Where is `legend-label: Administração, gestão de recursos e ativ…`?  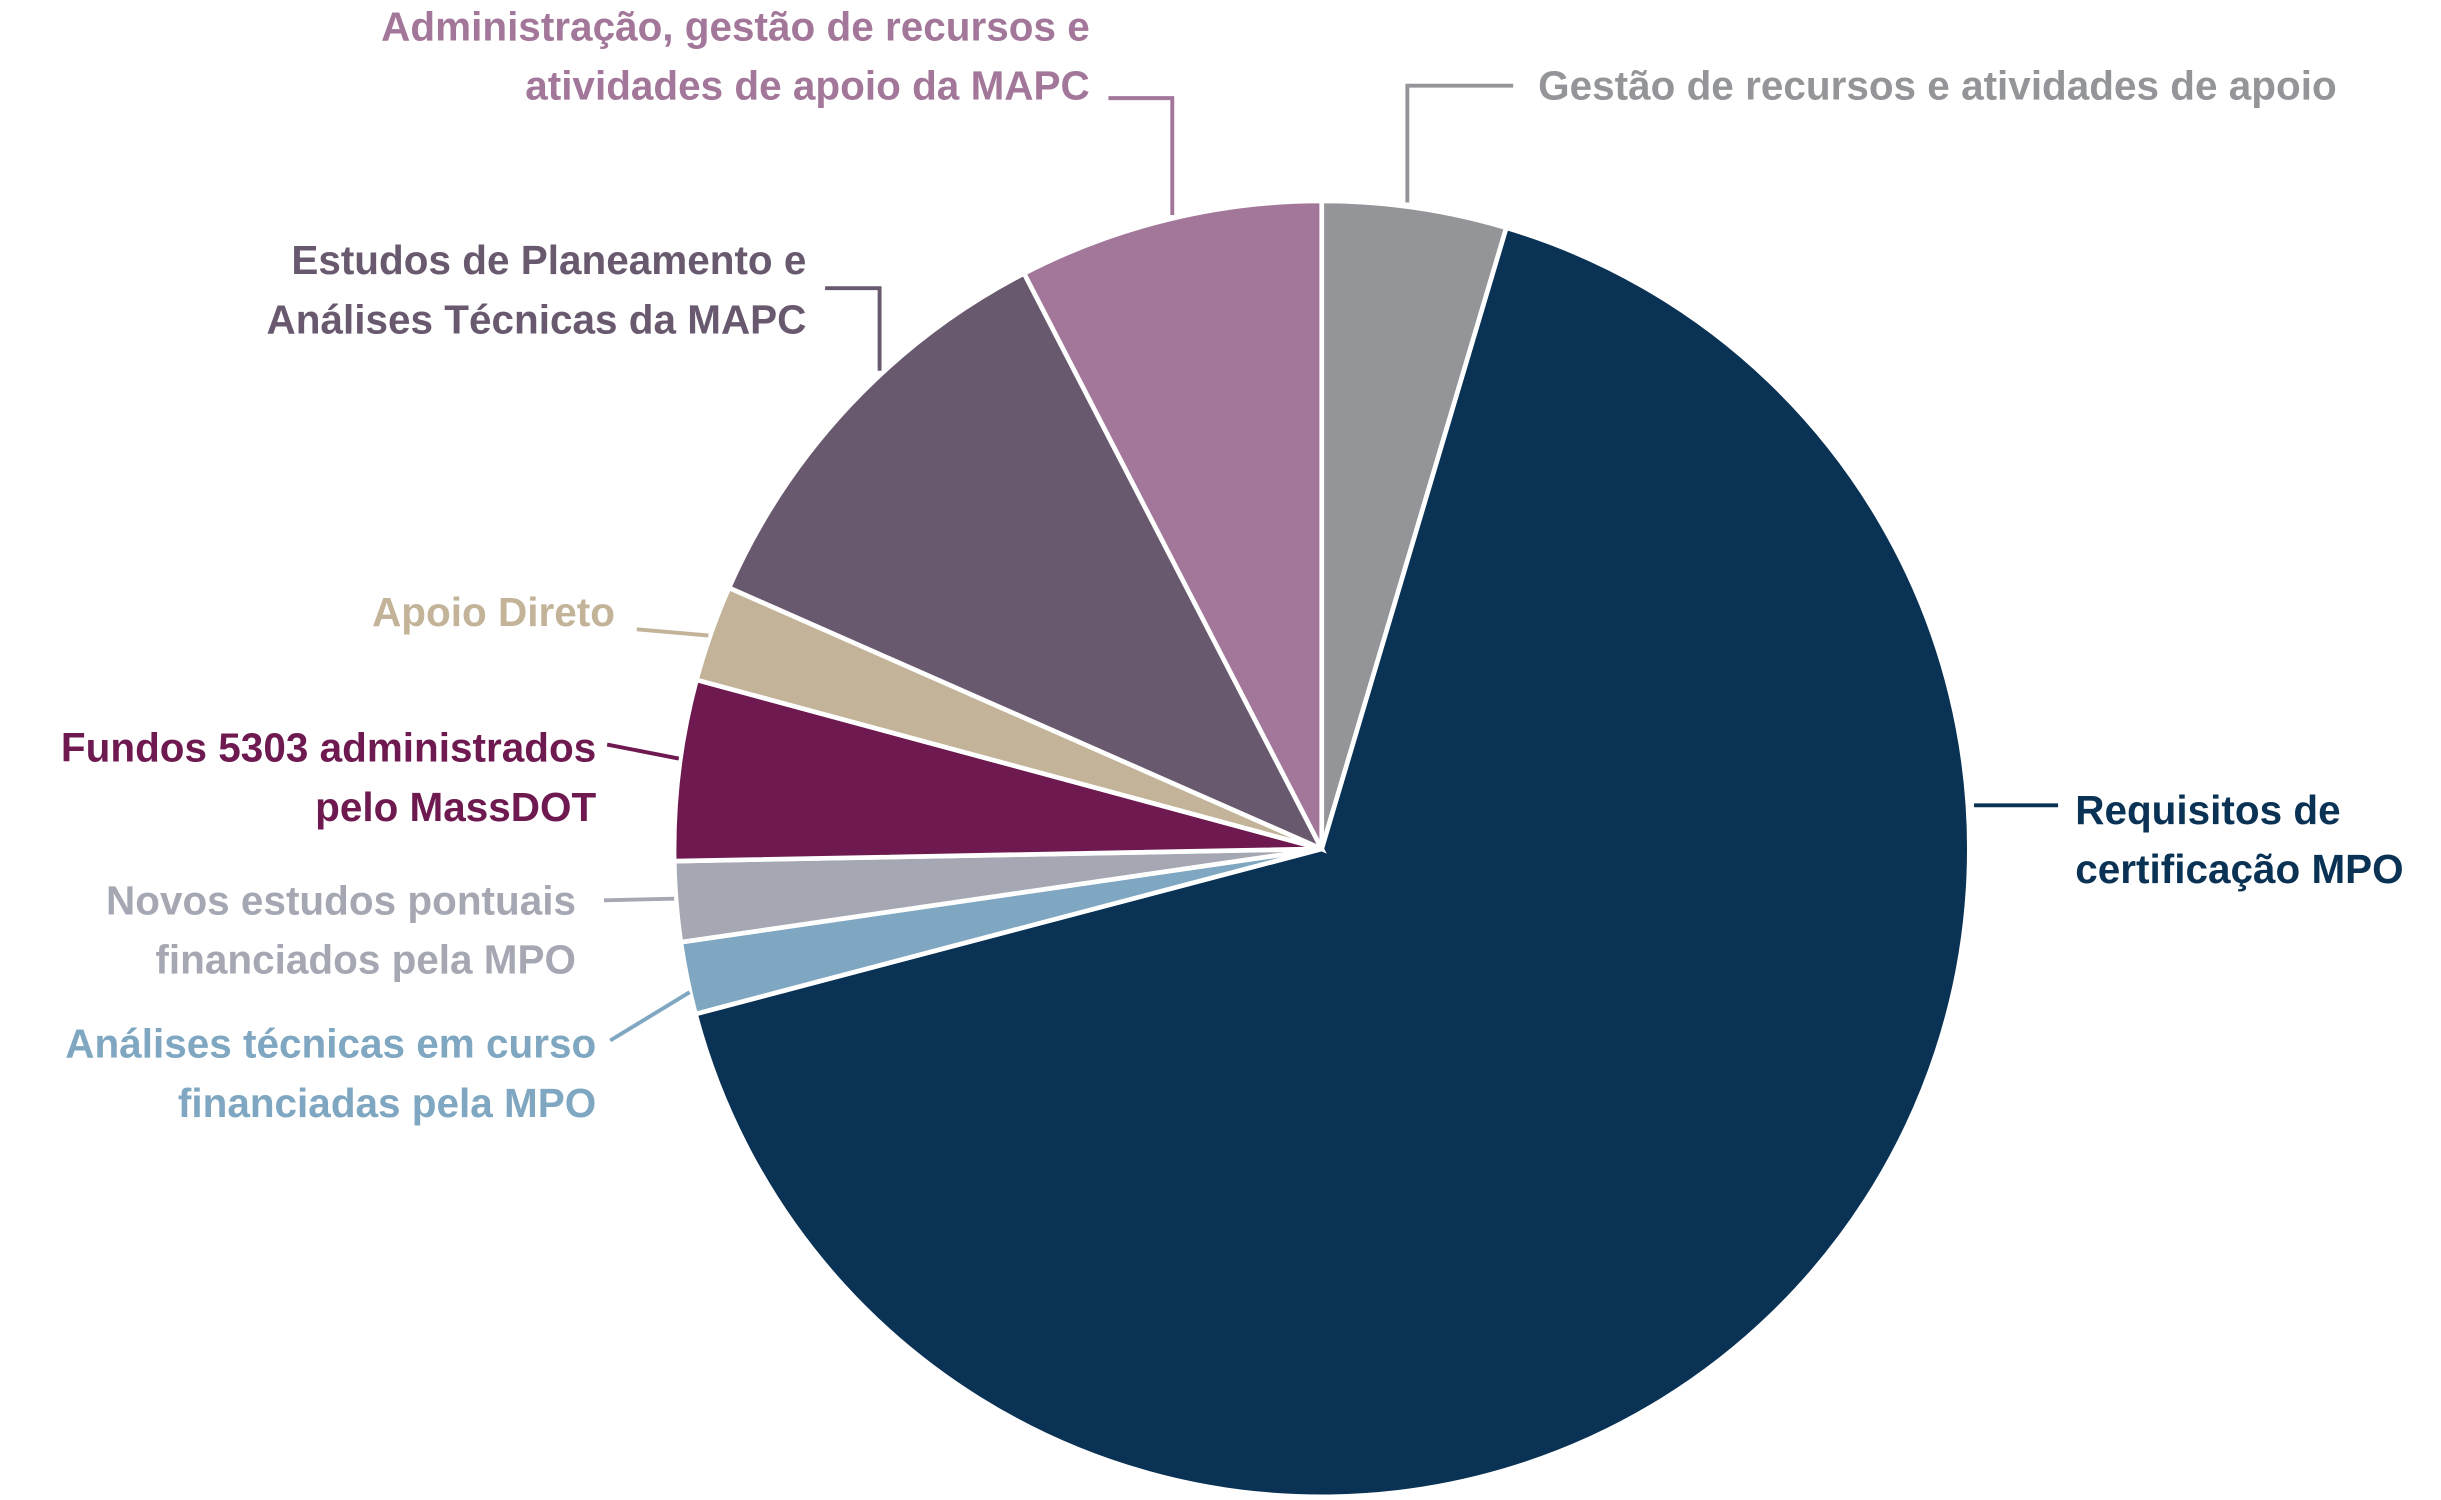
legend-label: Administração, gestão de recursos e ativ… is located at coordinates (735, 56).